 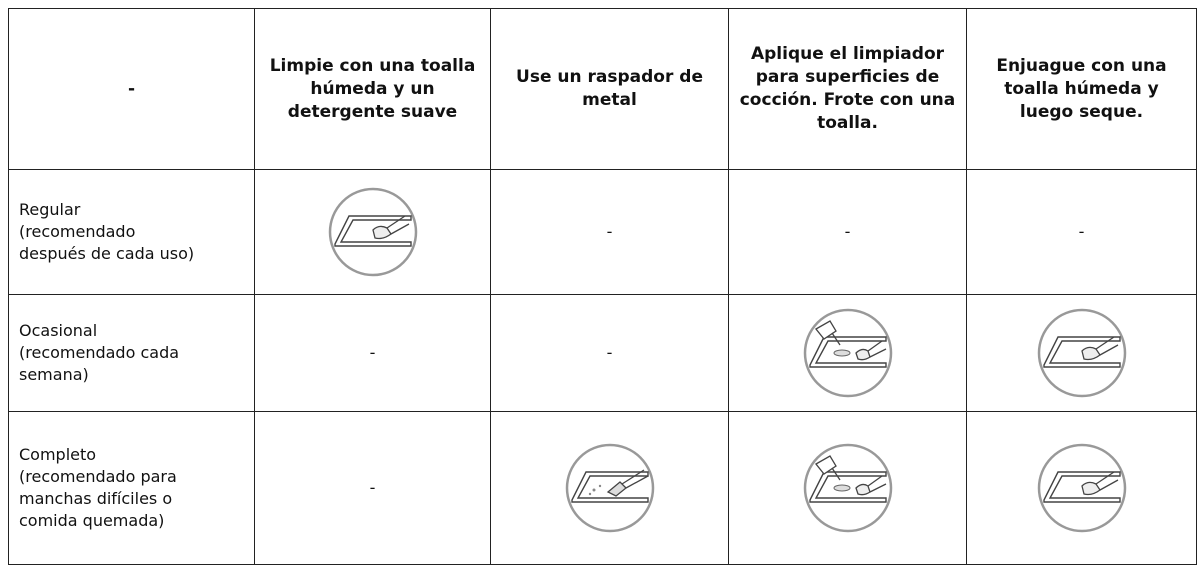 I want to click on header-cell: -, so click(x=131, y=89).